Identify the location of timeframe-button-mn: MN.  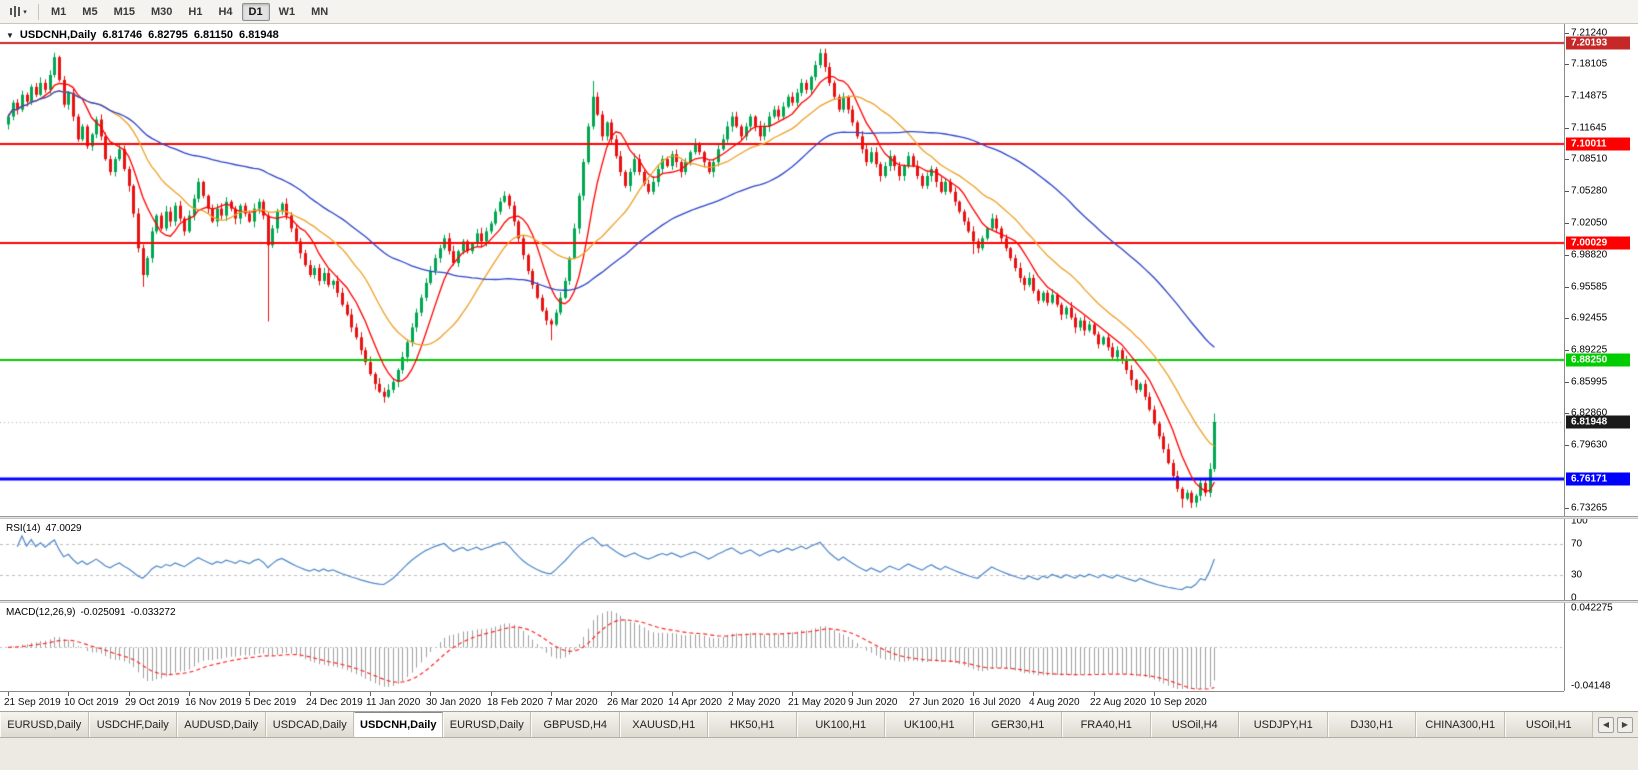
(320, 11).